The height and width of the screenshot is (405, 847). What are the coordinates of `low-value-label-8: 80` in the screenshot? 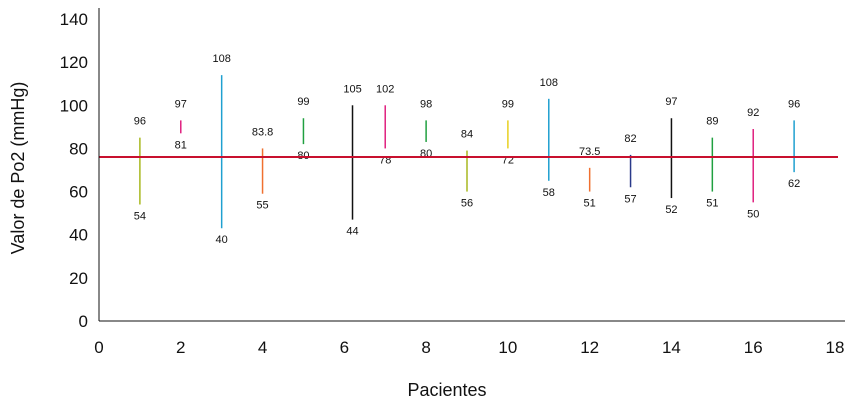 It's located at (426, 154).